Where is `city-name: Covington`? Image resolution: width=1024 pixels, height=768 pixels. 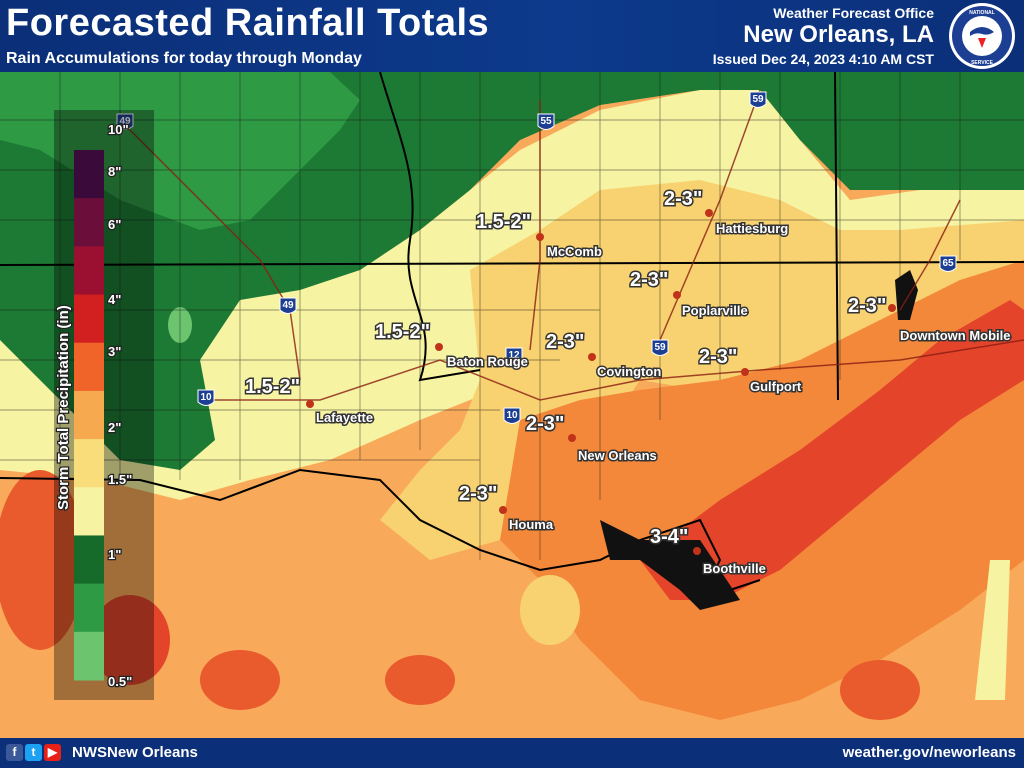 city-name: Covington is located at coordinates (629, 371).